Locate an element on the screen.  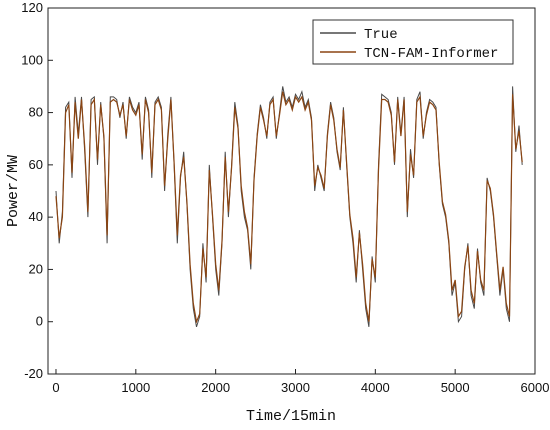
y-tick-label: 0 is located at coordinates (39, 321).